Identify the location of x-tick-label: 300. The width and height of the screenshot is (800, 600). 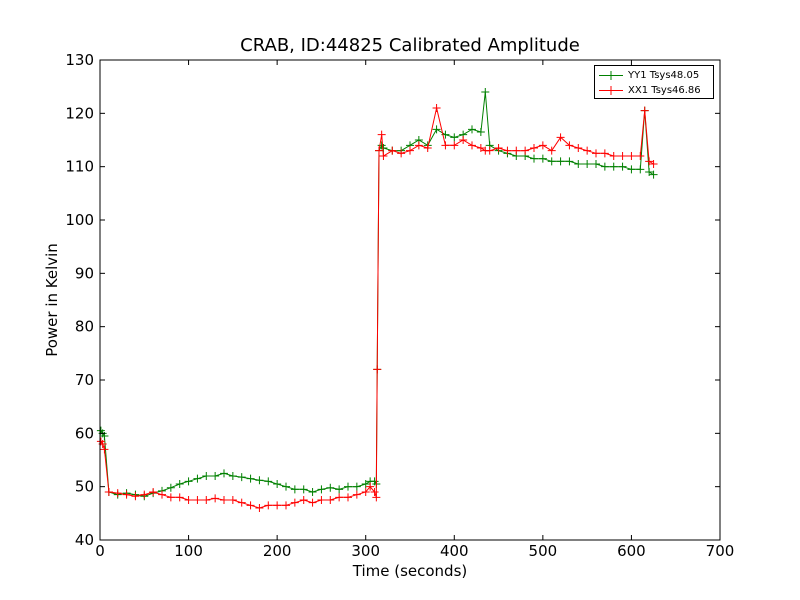
(365, 551).